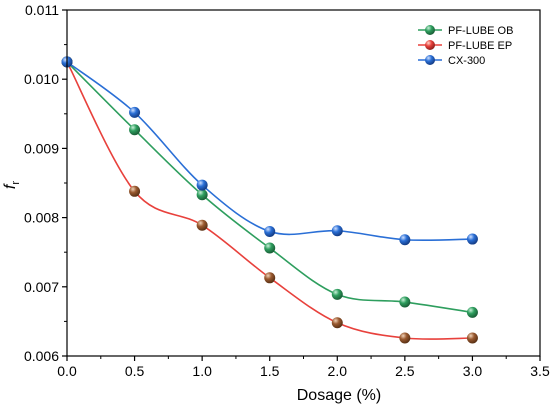 The image size is (550, 408). Describe the element at coordinates (202, 371) in the screenshot. I see `x-tick-label: 1.0` at that location.